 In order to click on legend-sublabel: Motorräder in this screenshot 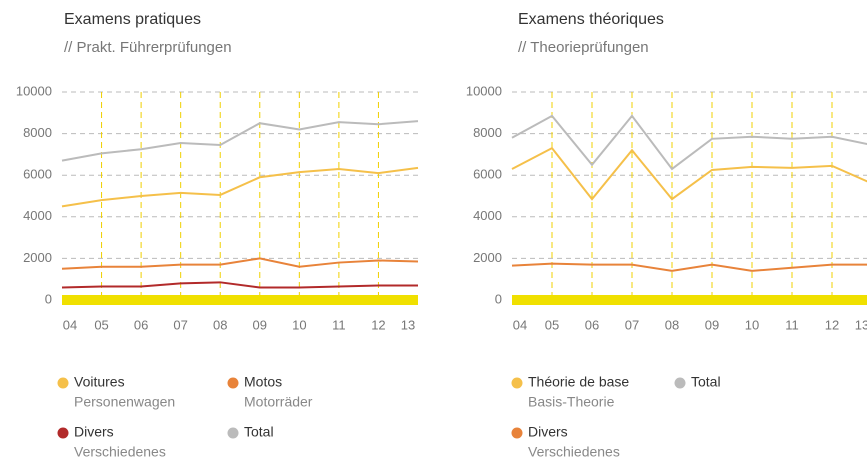, I will do `click(278, 402)`.